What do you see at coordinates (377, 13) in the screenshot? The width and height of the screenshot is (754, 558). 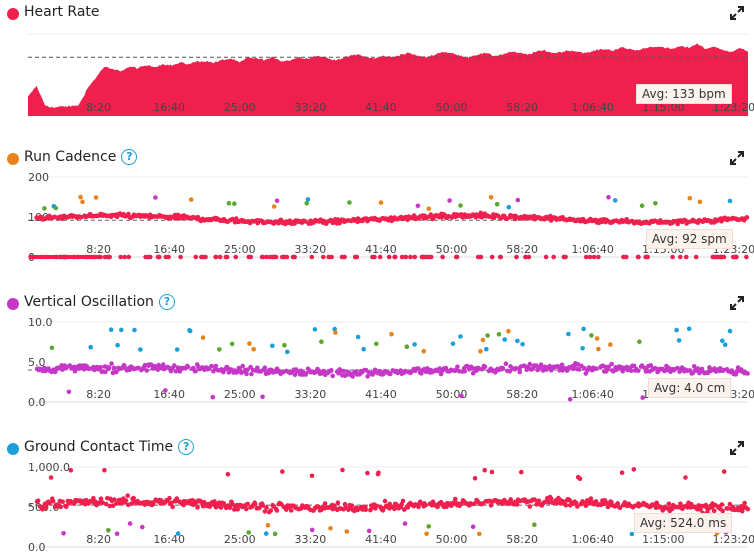 I see `heart-rate-header: Heart Rate` at bounding box center [377, 13].